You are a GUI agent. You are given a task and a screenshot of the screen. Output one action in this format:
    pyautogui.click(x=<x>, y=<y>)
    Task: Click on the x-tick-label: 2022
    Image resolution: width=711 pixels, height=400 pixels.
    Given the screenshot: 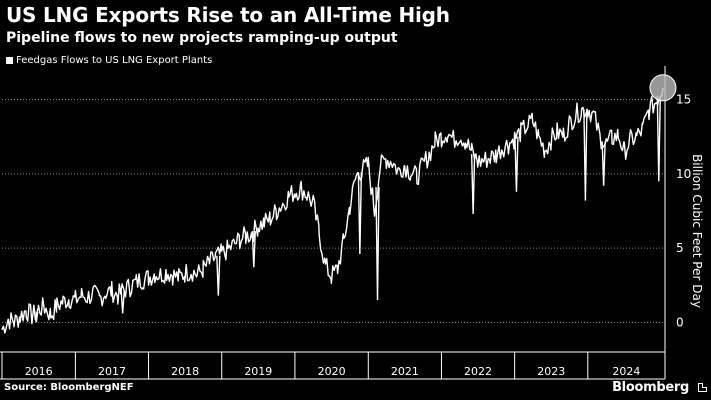 What is the action you would take?
    pyautogui.click(x=478, y=371)
    